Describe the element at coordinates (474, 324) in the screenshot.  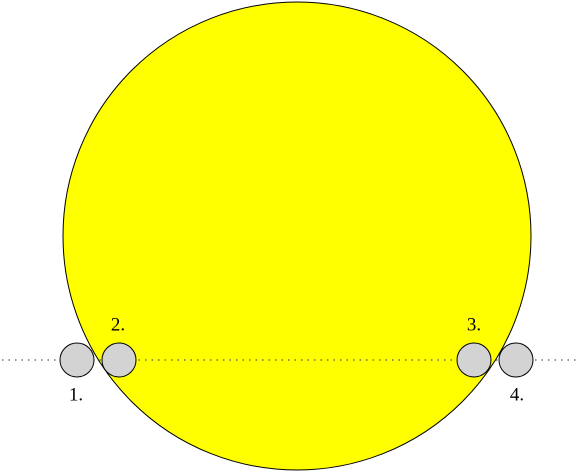
I see `marker-label: 3.` at that location.